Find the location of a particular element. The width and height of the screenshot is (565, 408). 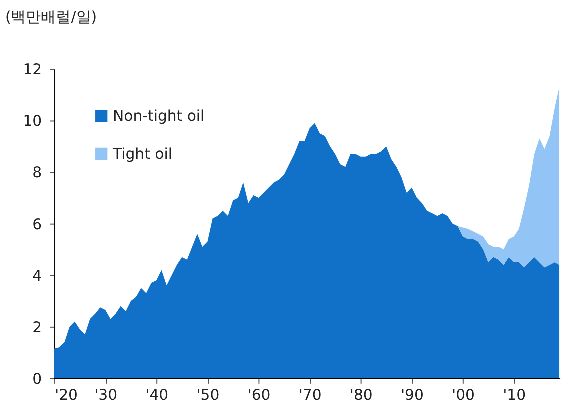

y-axis-title: (백만배럴/일) is located at coordinates (51, 17).